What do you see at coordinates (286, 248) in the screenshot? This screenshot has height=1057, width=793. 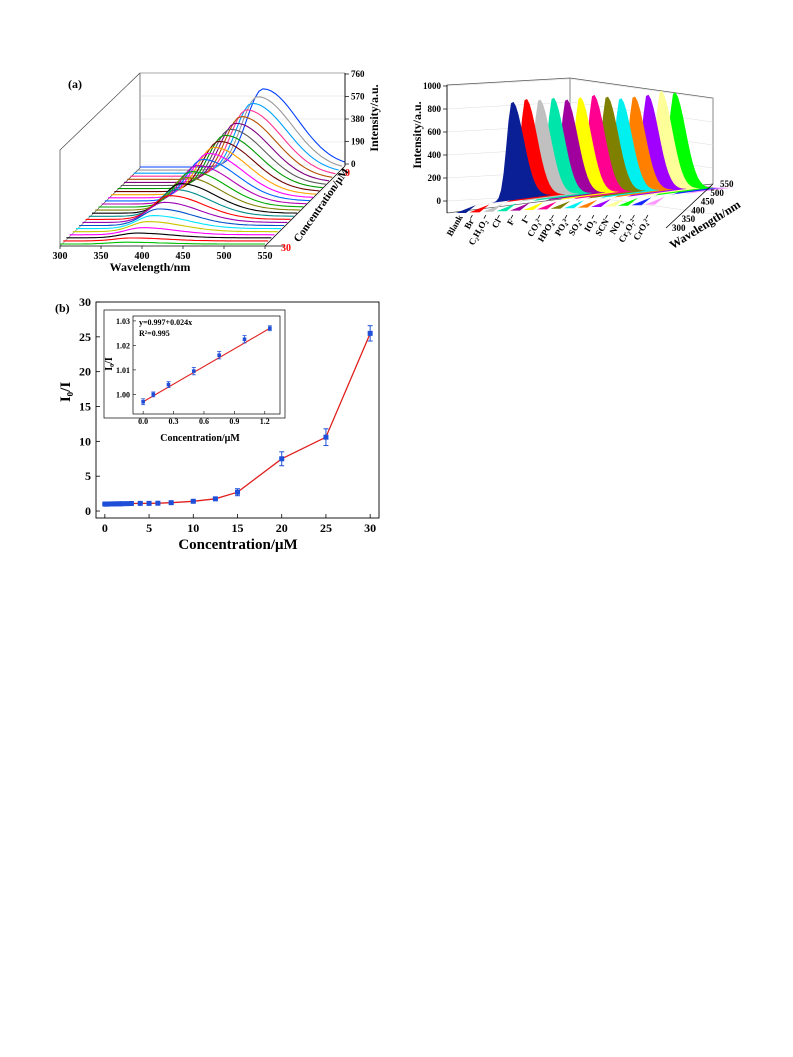 I see `z-tick-label: 30` at bounding box center [286, 248].